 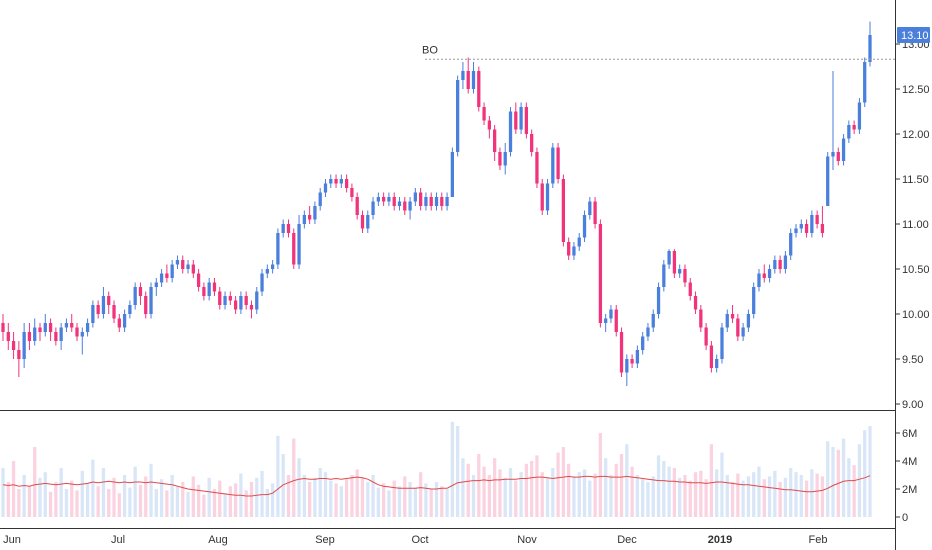 I want to click on price-tick-label: 11.50, so click(x=915, y=180).